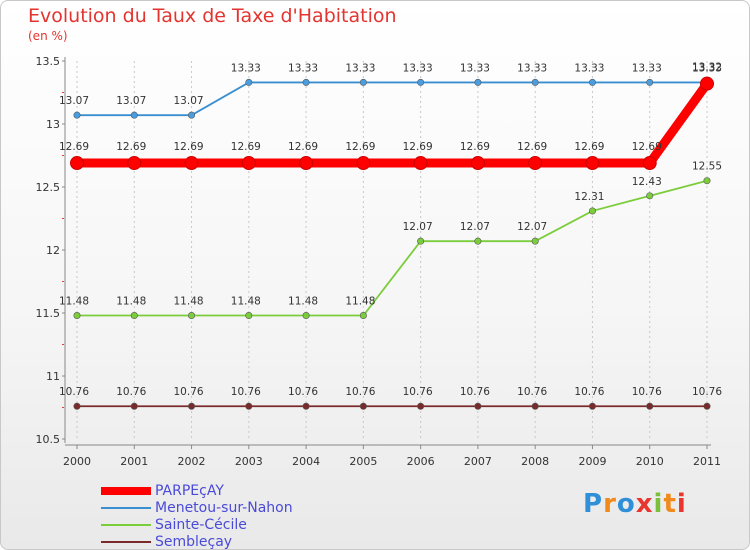 This screenshot has height=550, width=750. What do you see at coordinates (626, 504) in the screenshot?
I see `logo-letter: o` at bounding box center [626, 504].